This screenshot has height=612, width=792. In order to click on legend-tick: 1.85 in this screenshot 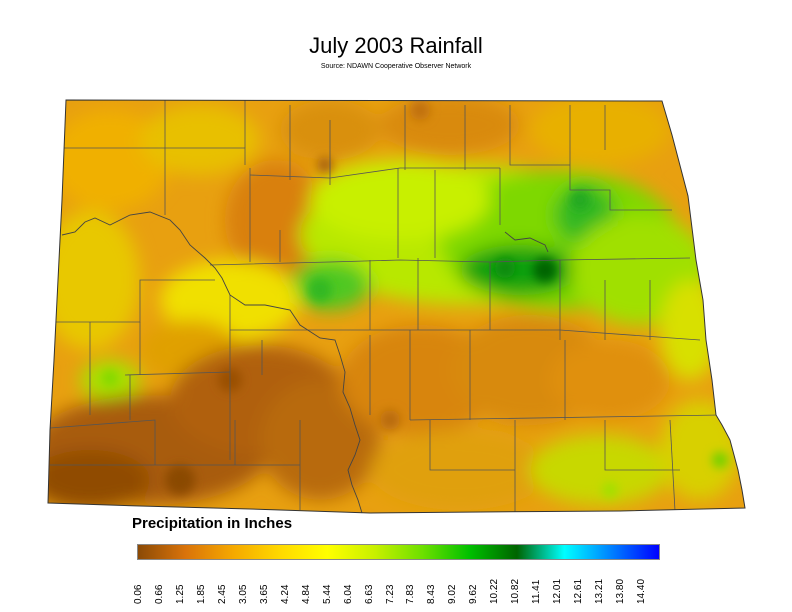, I will do `click(201, 594)`.